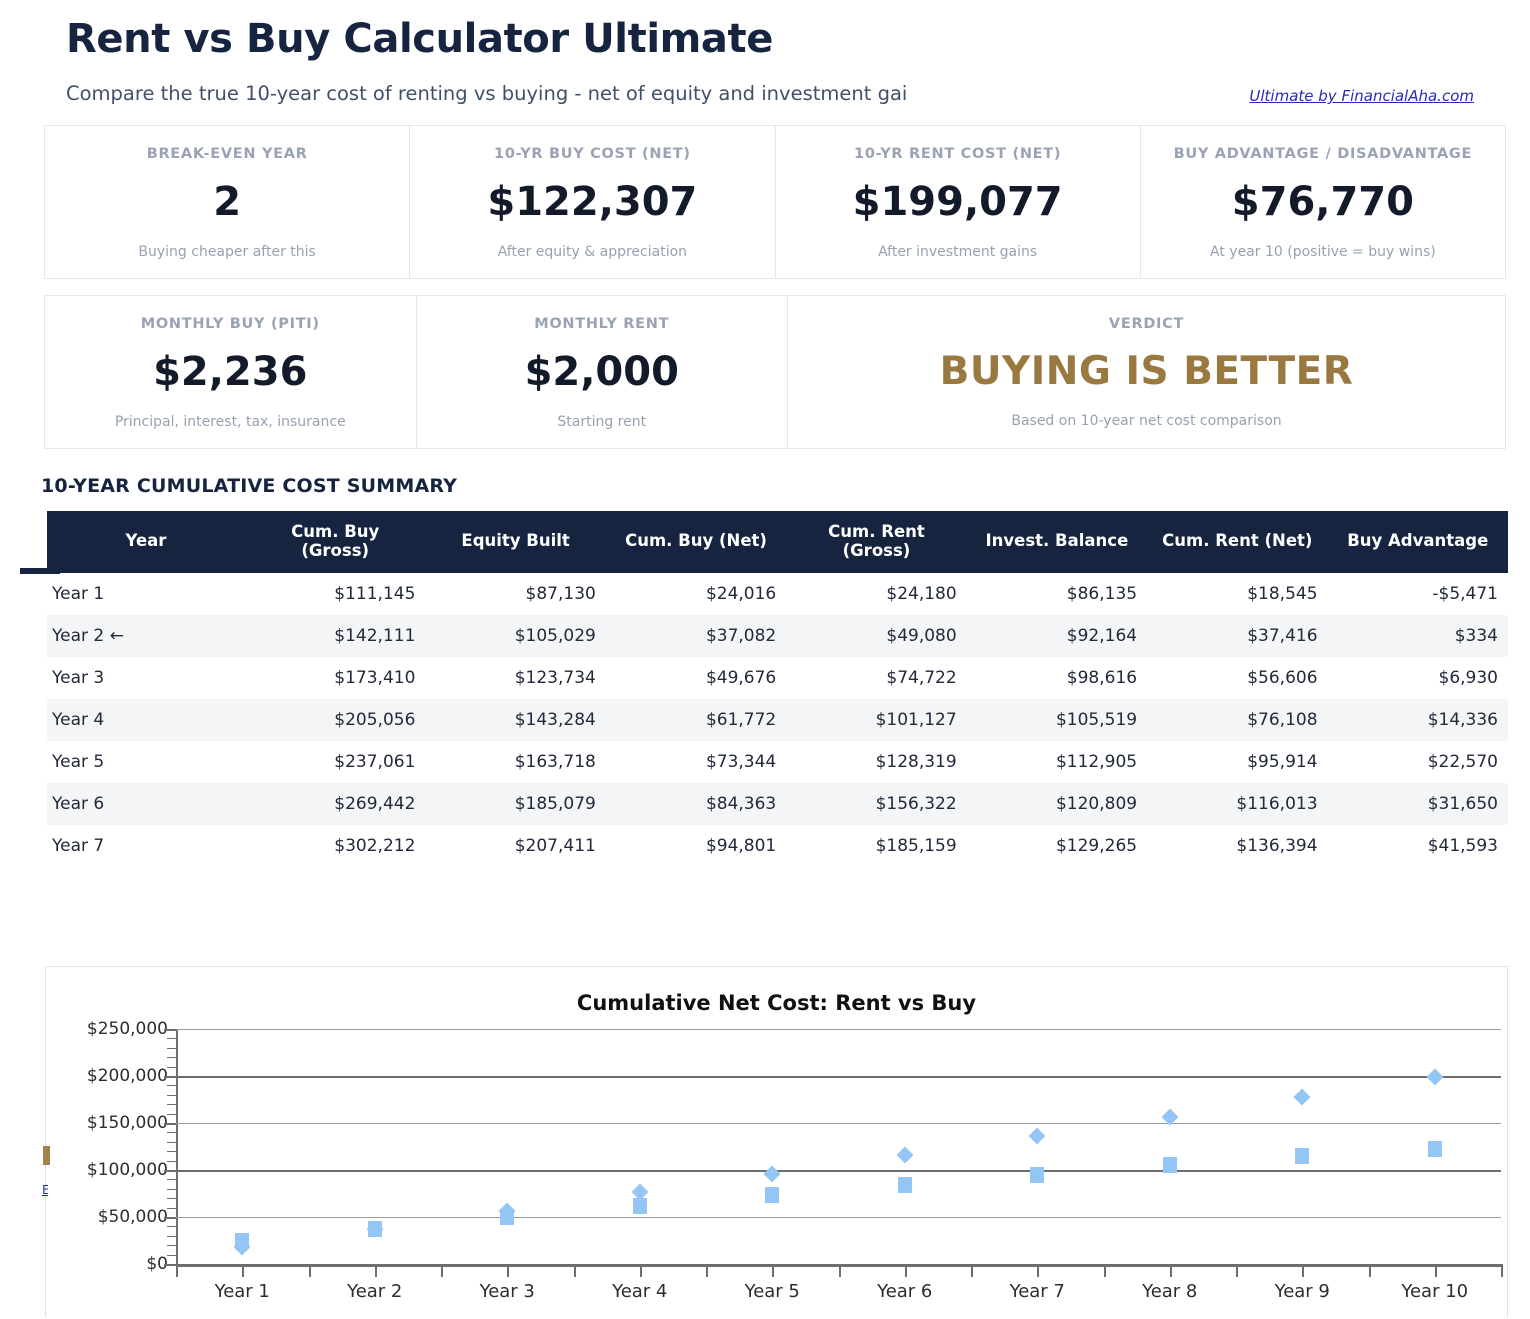 The height and width of the screenshot is (1319, 1530). What do you see at coordinates (876, 542) in the screenshot?
I see `col-header-cum-rent-gross: Cum. Rent (Gross)` at bounding box center [876, 542].